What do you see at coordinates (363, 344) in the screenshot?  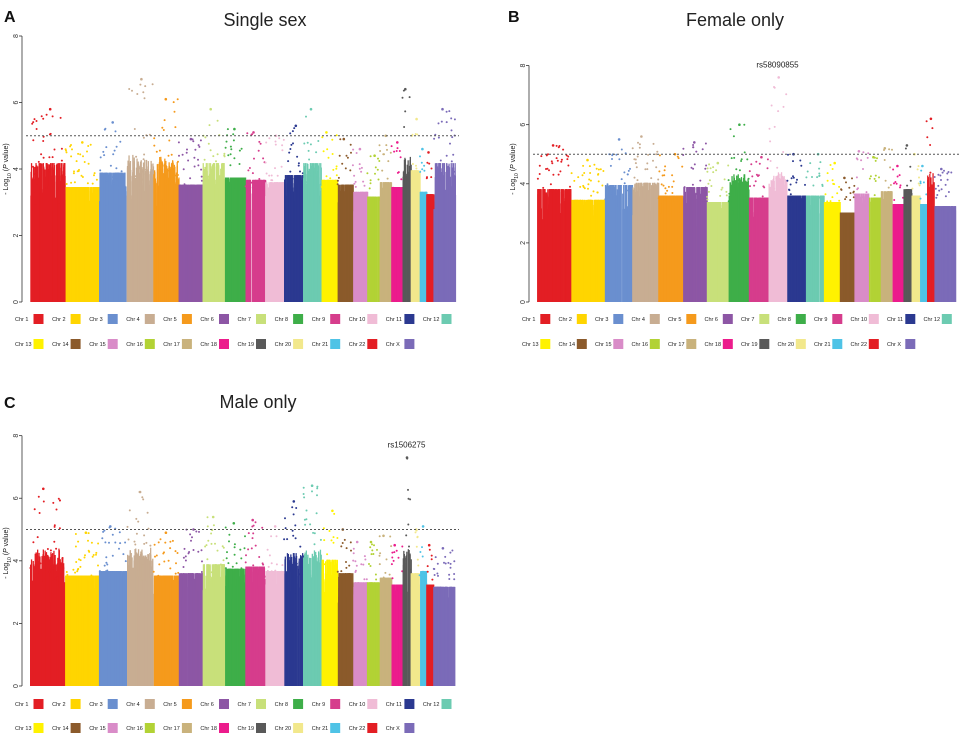 I see `legend-item: Chr 22` at bounding box center [363, 344].